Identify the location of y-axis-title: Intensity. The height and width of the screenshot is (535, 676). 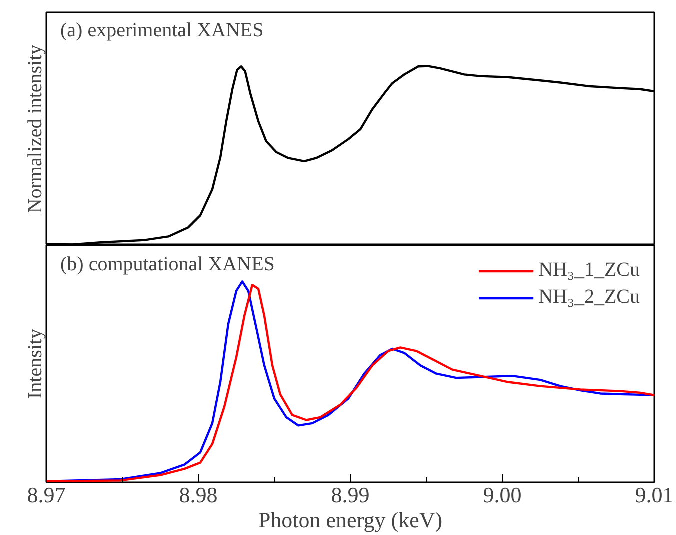
(35, 363).